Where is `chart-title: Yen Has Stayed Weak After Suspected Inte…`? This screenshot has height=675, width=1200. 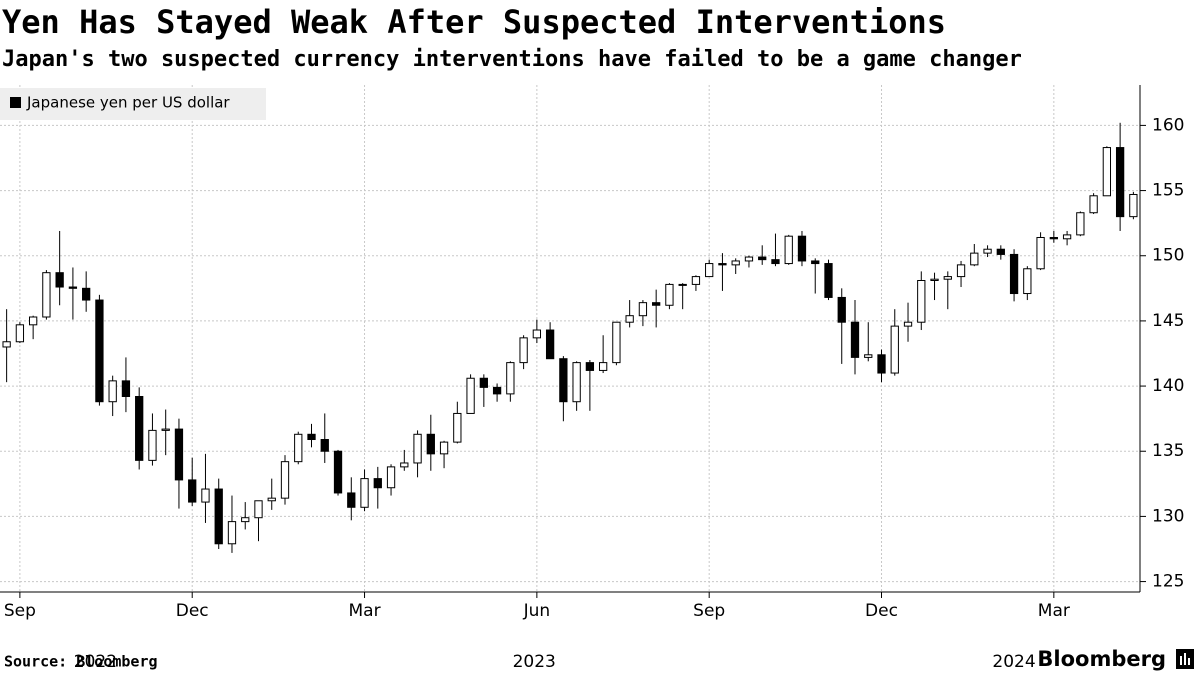
chart-title: Yen Has Stayed Weak After Suspected Inte… is located at coordinates (474, 22).